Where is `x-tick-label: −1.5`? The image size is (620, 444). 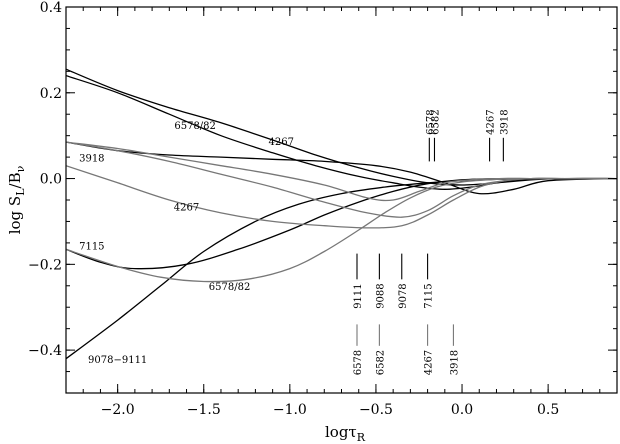
x-tick-label: −1.5 is located at coordinates (204, 410).